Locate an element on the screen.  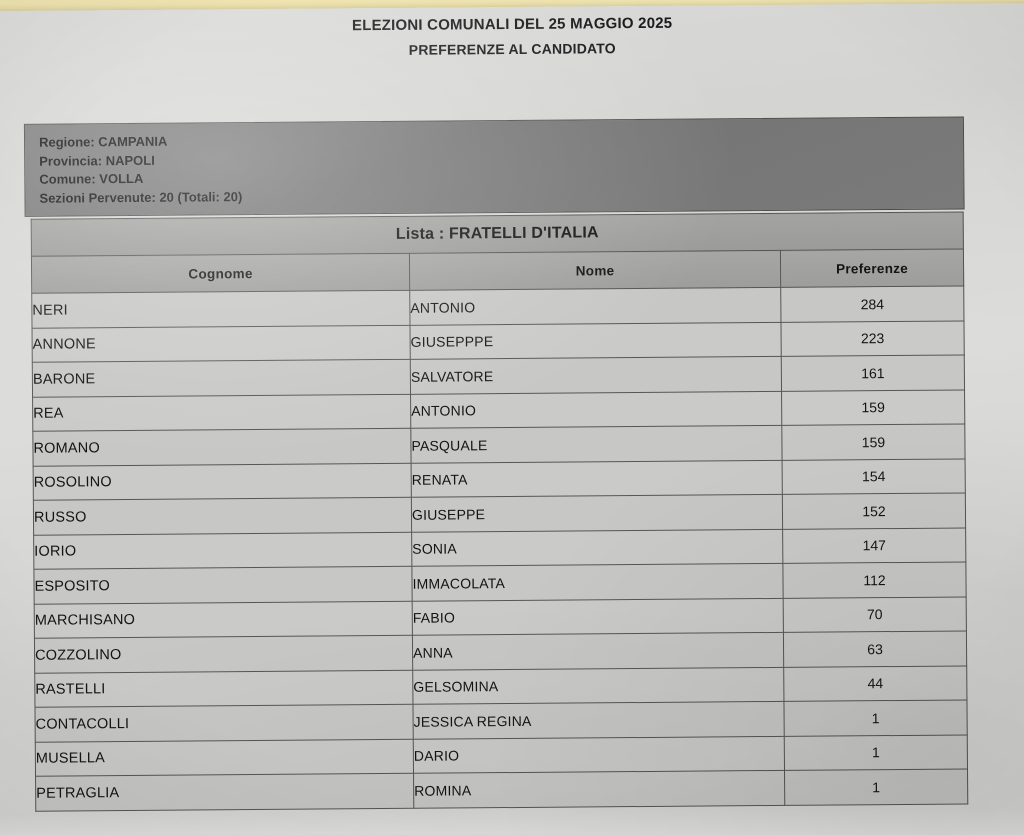
cell-nome: GIUSEPPE is located at coordinates (597, 513).